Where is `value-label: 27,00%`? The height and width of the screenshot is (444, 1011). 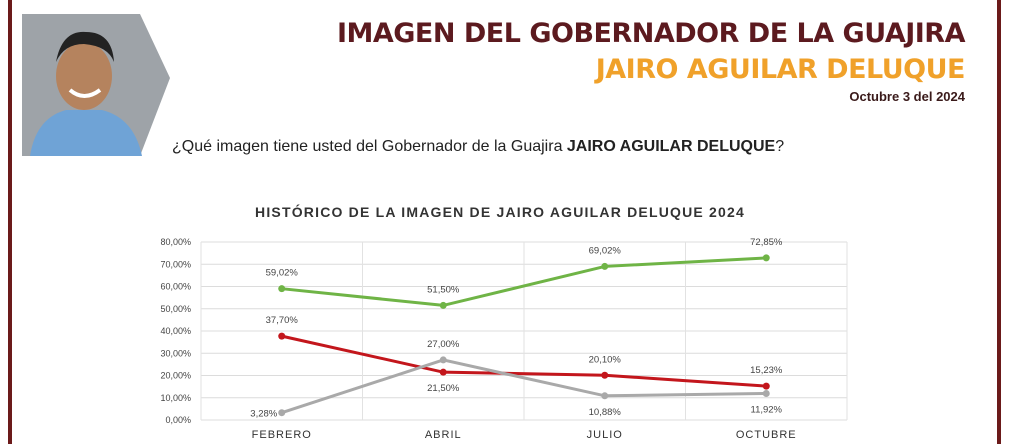
value-label: 27,00% is located at coordinates (443, 344).